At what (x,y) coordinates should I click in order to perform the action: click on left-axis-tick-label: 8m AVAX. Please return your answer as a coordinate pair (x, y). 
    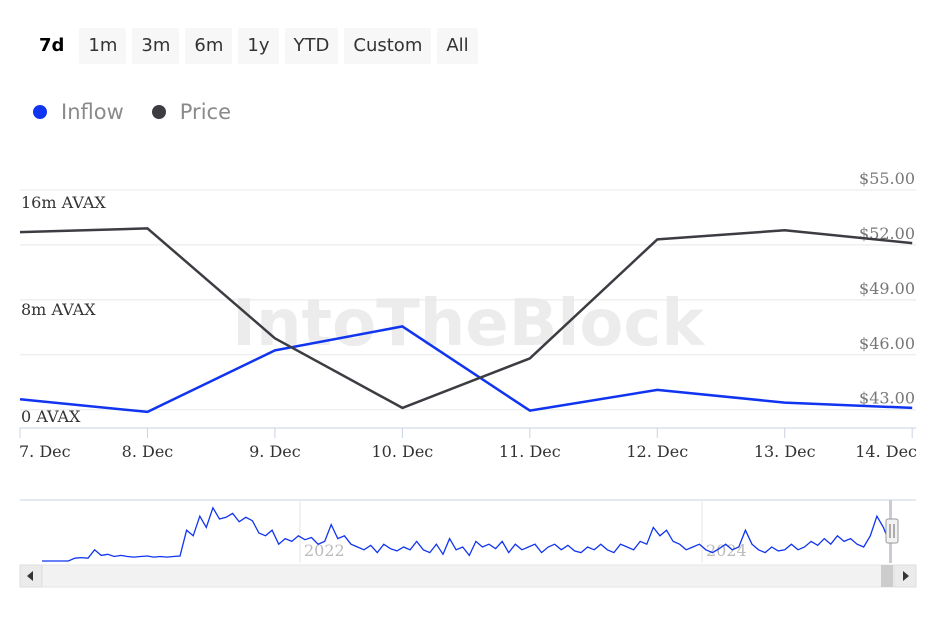
    Looking at the image, I should click on (58, 309).